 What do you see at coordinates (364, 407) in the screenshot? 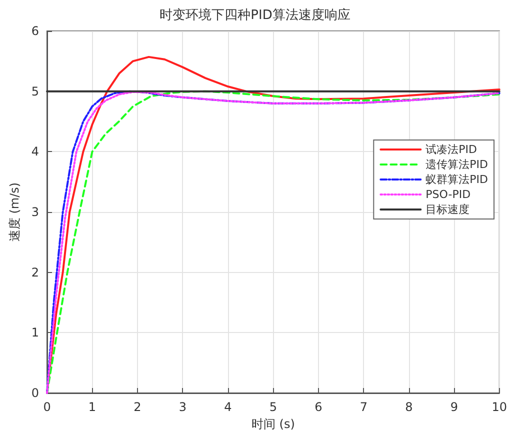
I see `x-tick-label: 7` at bounding box center [364, 407].